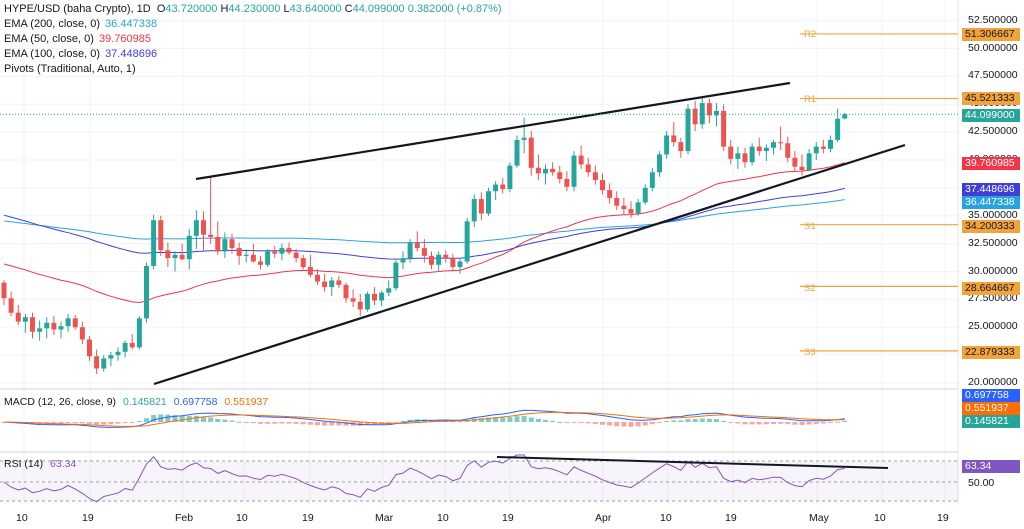 This screenshot has width=1024, height=529. What do you see at coordinates (253, 69) in the screenshot?
I see `pivots-legend: Pivots (Traditional, Auto, 1)` at bounding box center [253, 69].